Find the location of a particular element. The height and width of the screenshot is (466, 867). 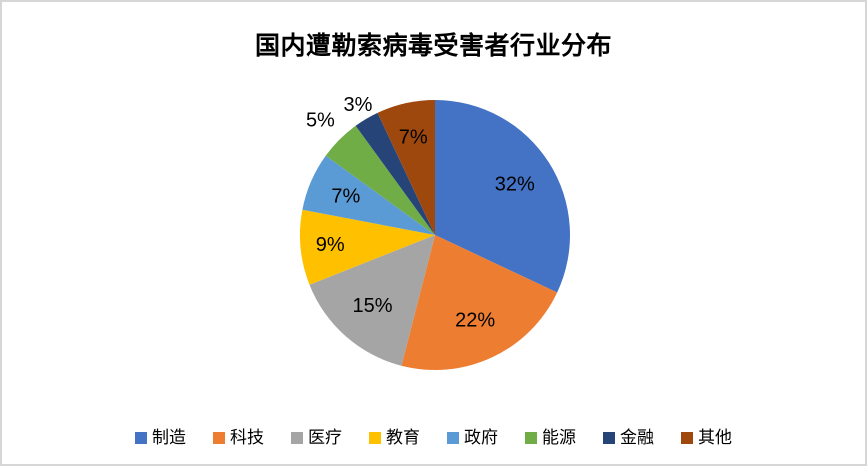

pie-data-label-其他: 7% is located at coordinates (413, 138).